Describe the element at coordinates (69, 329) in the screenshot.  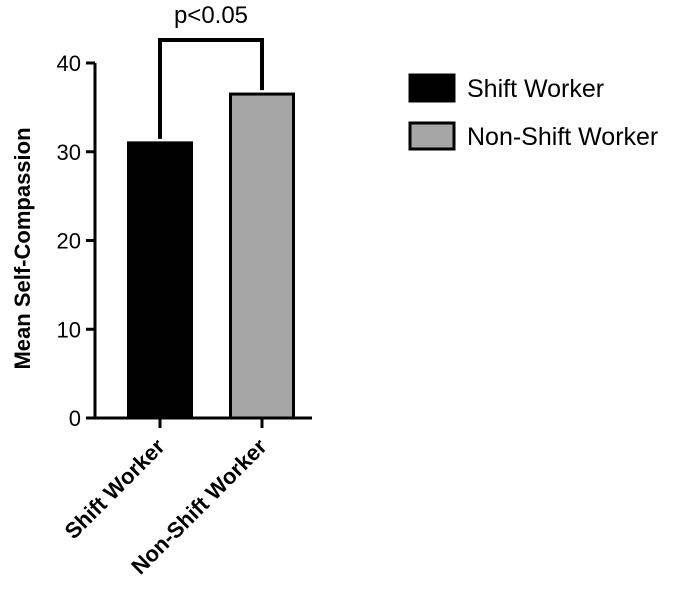
I see `y-tick-label: 10` at that location.